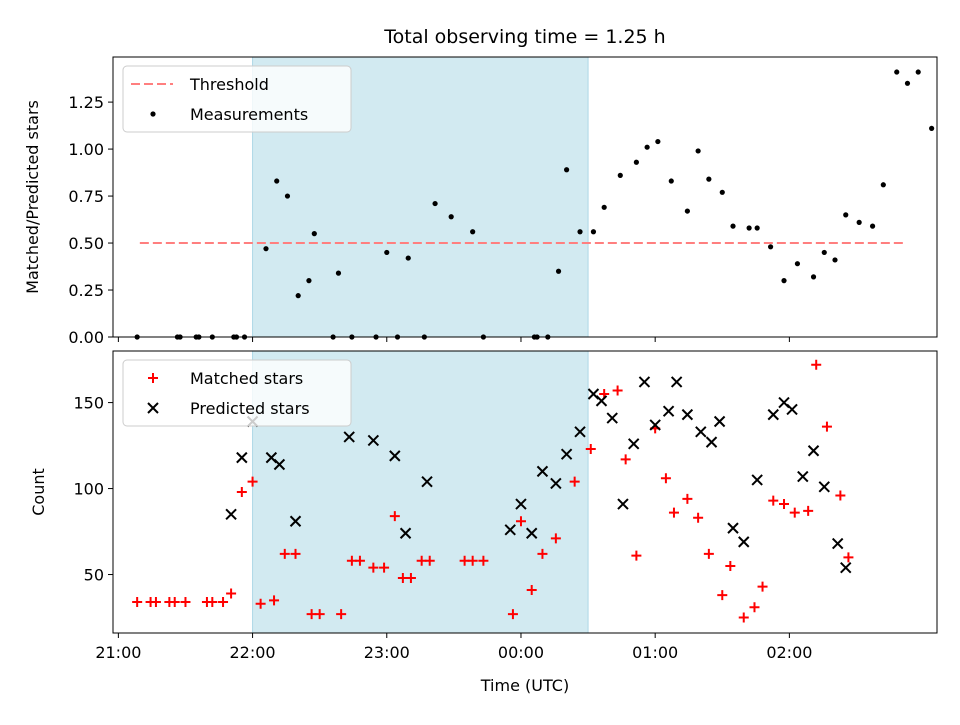 This screenshot has height=725, width=960. Describe the element at coordinates (88, 489) in the screenshot. I see `y-tick-label: 100` at that location.